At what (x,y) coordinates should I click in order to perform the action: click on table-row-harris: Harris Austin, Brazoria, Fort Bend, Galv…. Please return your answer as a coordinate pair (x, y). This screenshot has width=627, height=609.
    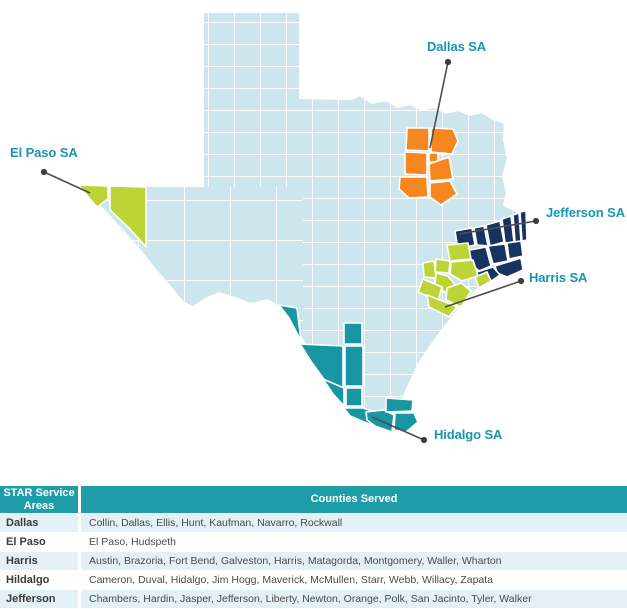
    Looking at the image, I should click on (313, 561).